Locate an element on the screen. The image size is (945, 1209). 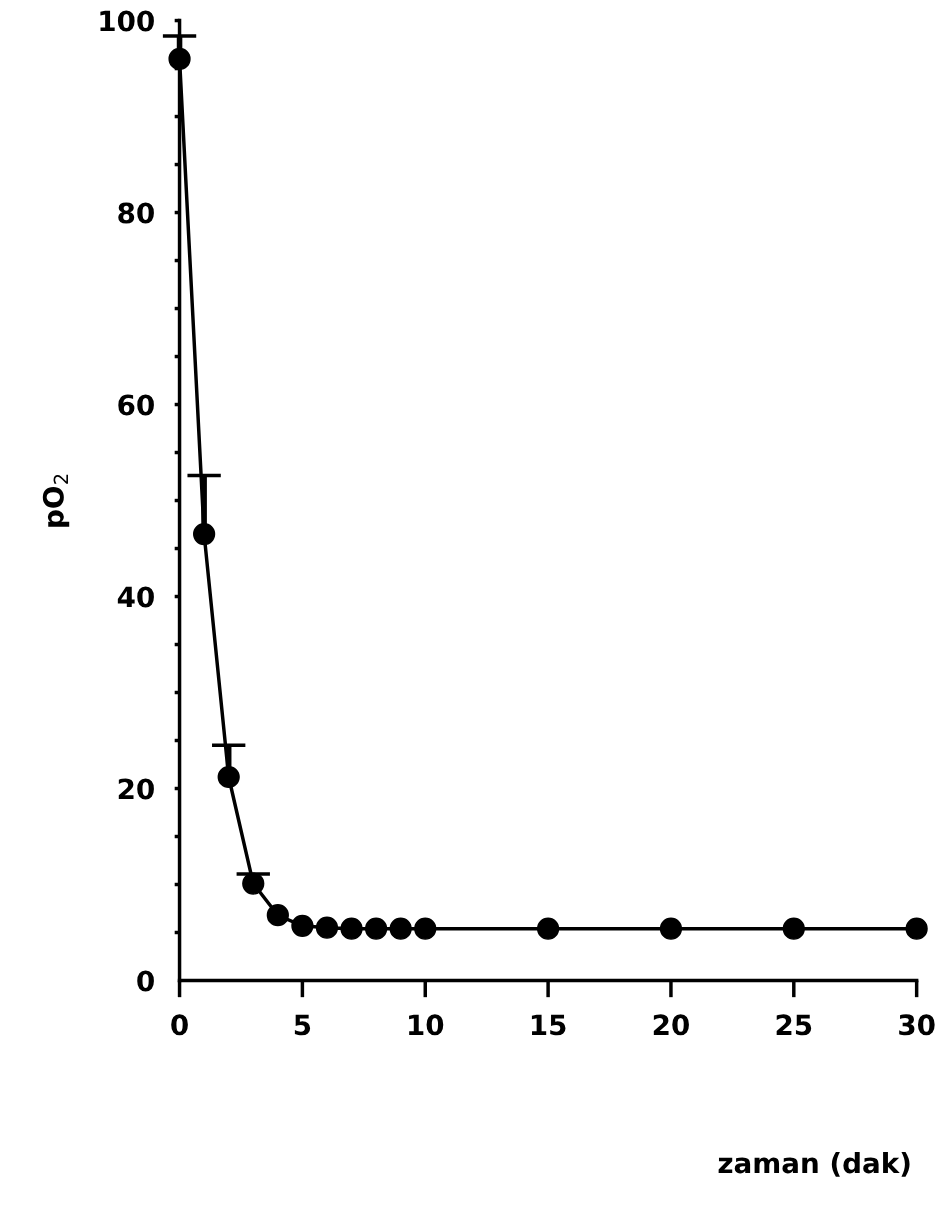
x-tick-label: 30 is located at coordinates (917, 1025).